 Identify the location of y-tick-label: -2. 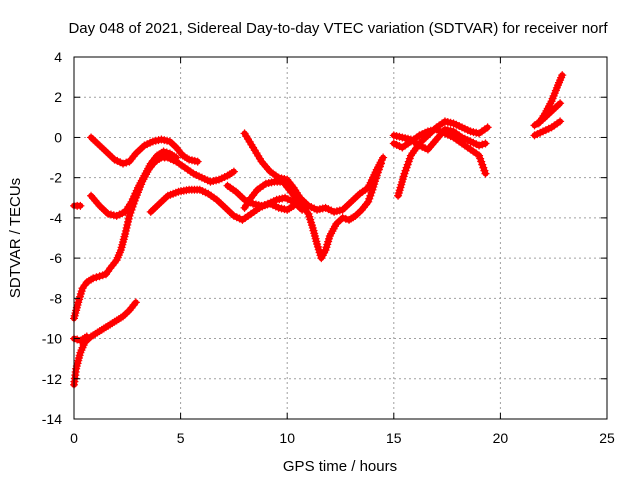
(56, 178).